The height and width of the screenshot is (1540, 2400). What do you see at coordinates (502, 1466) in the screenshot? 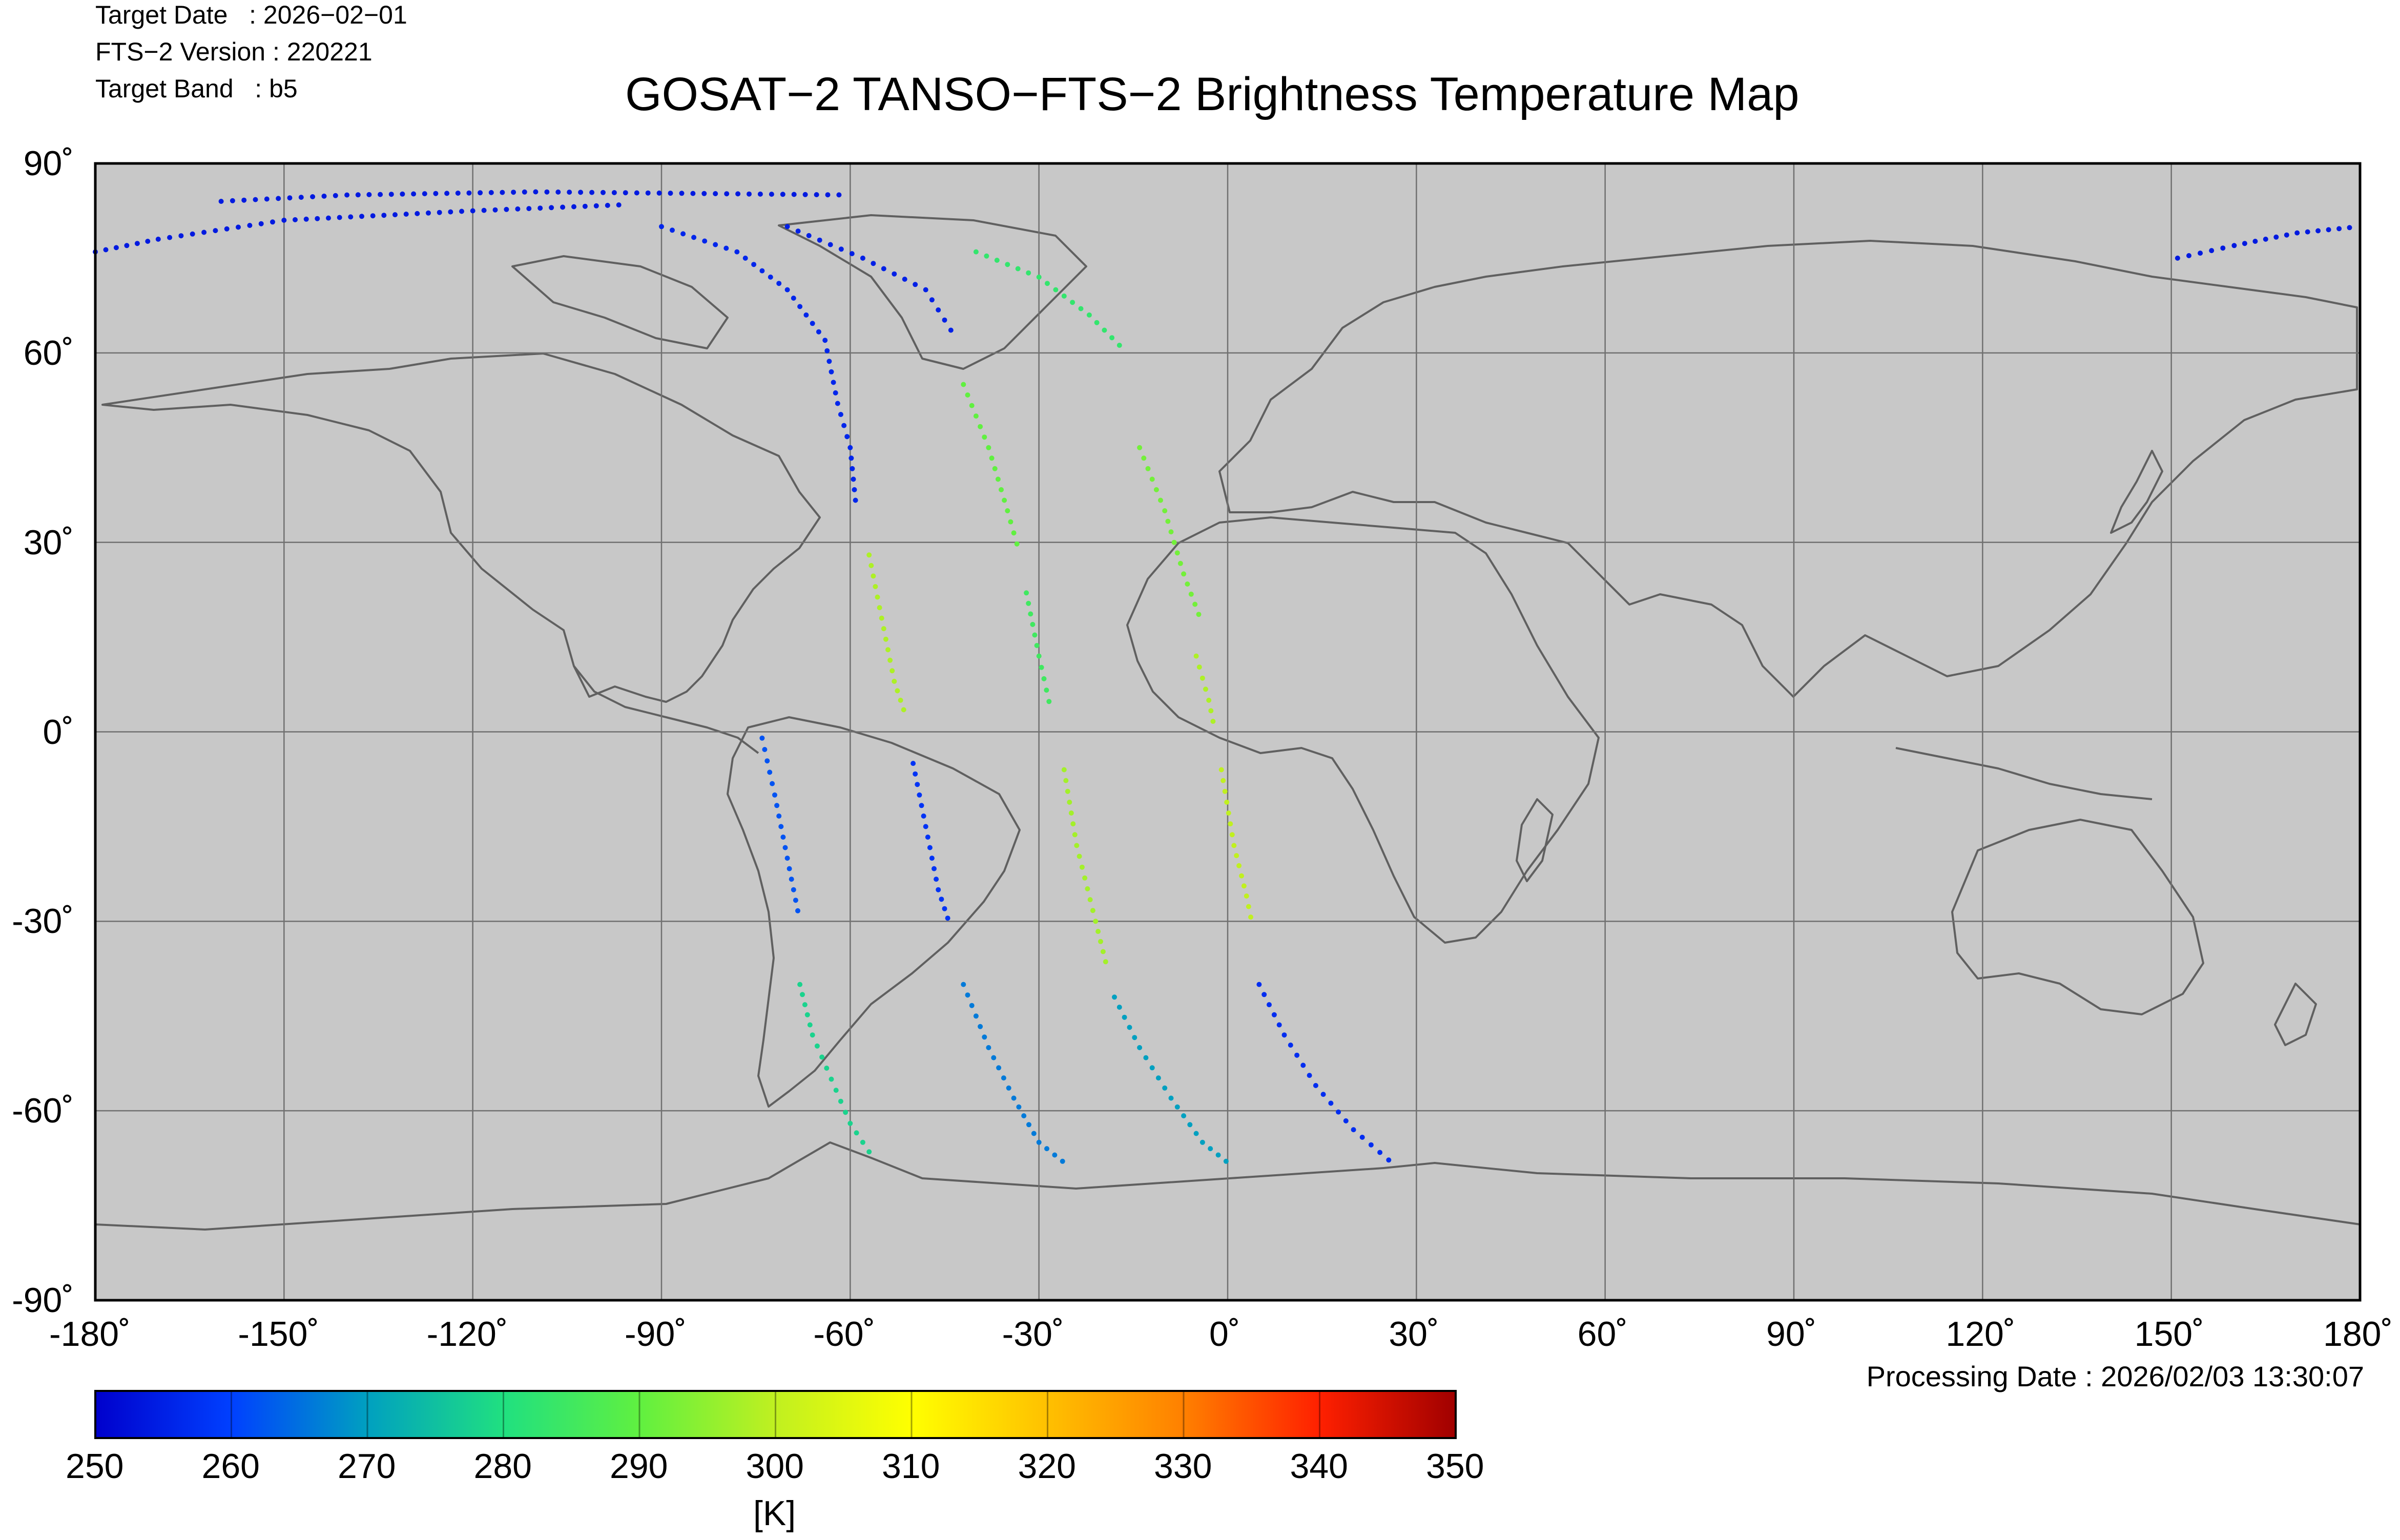
I see `colorbar-tick-label: 280` at bounding box center [502, 1466].